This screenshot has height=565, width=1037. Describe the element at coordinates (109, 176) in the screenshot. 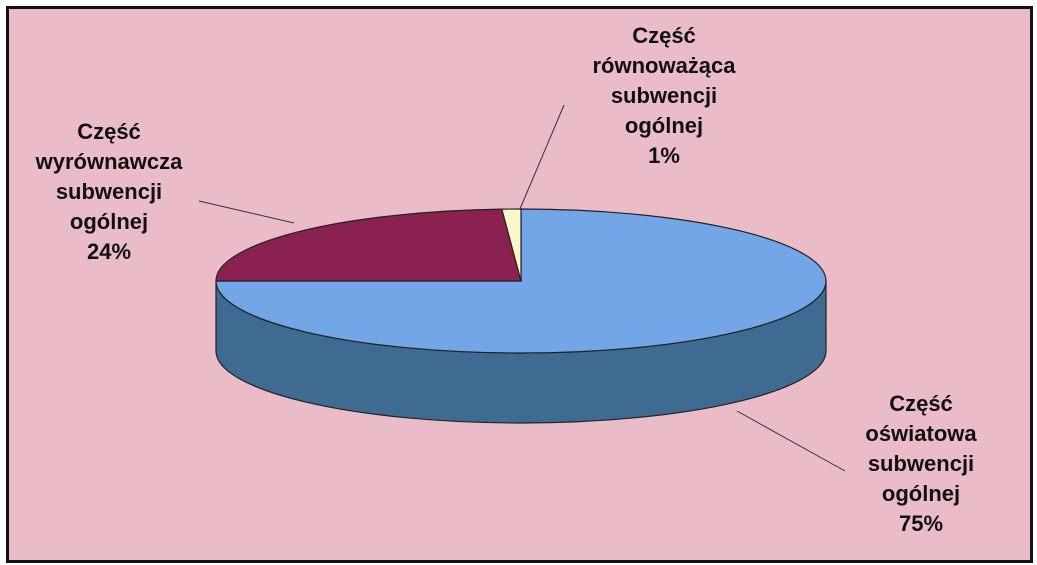

I see `category-label: Część wyrównawcza subwencji ogólnej` at that location.